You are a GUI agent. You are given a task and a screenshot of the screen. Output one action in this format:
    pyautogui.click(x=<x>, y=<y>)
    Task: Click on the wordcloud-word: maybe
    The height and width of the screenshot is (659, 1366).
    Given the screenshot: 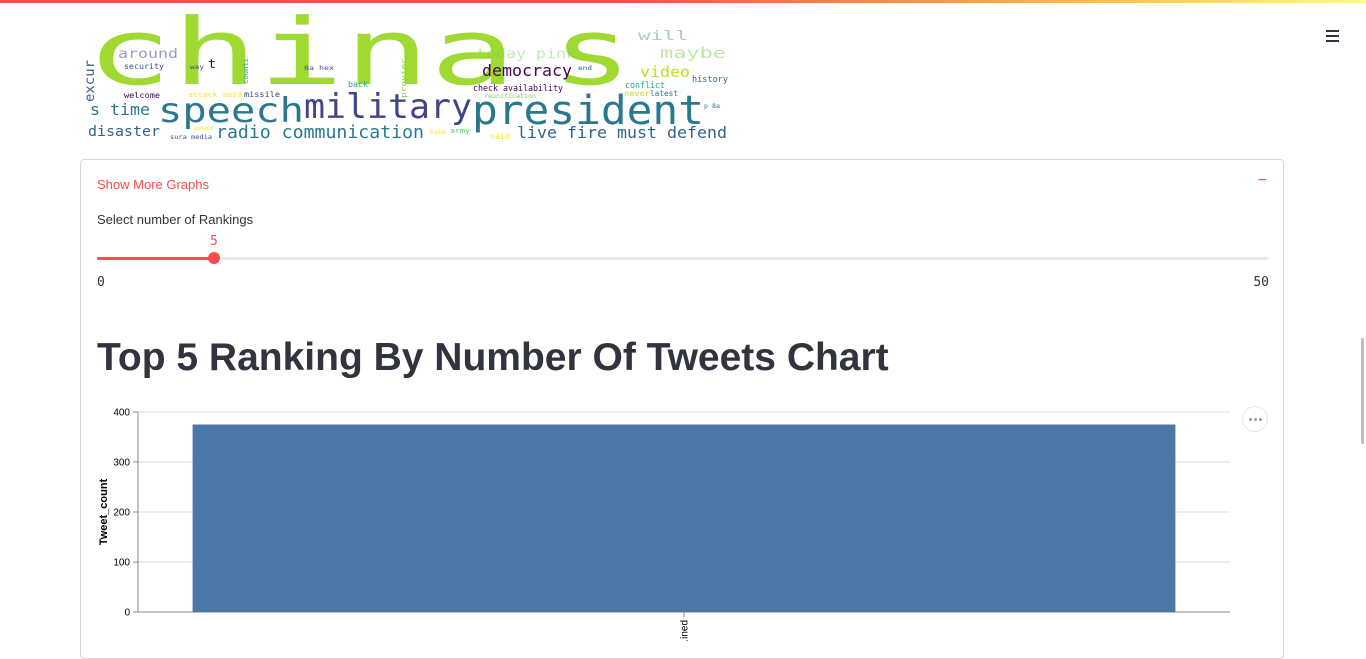 What is the action you would take?
    pyautogui.click(x=693, y=53)
    